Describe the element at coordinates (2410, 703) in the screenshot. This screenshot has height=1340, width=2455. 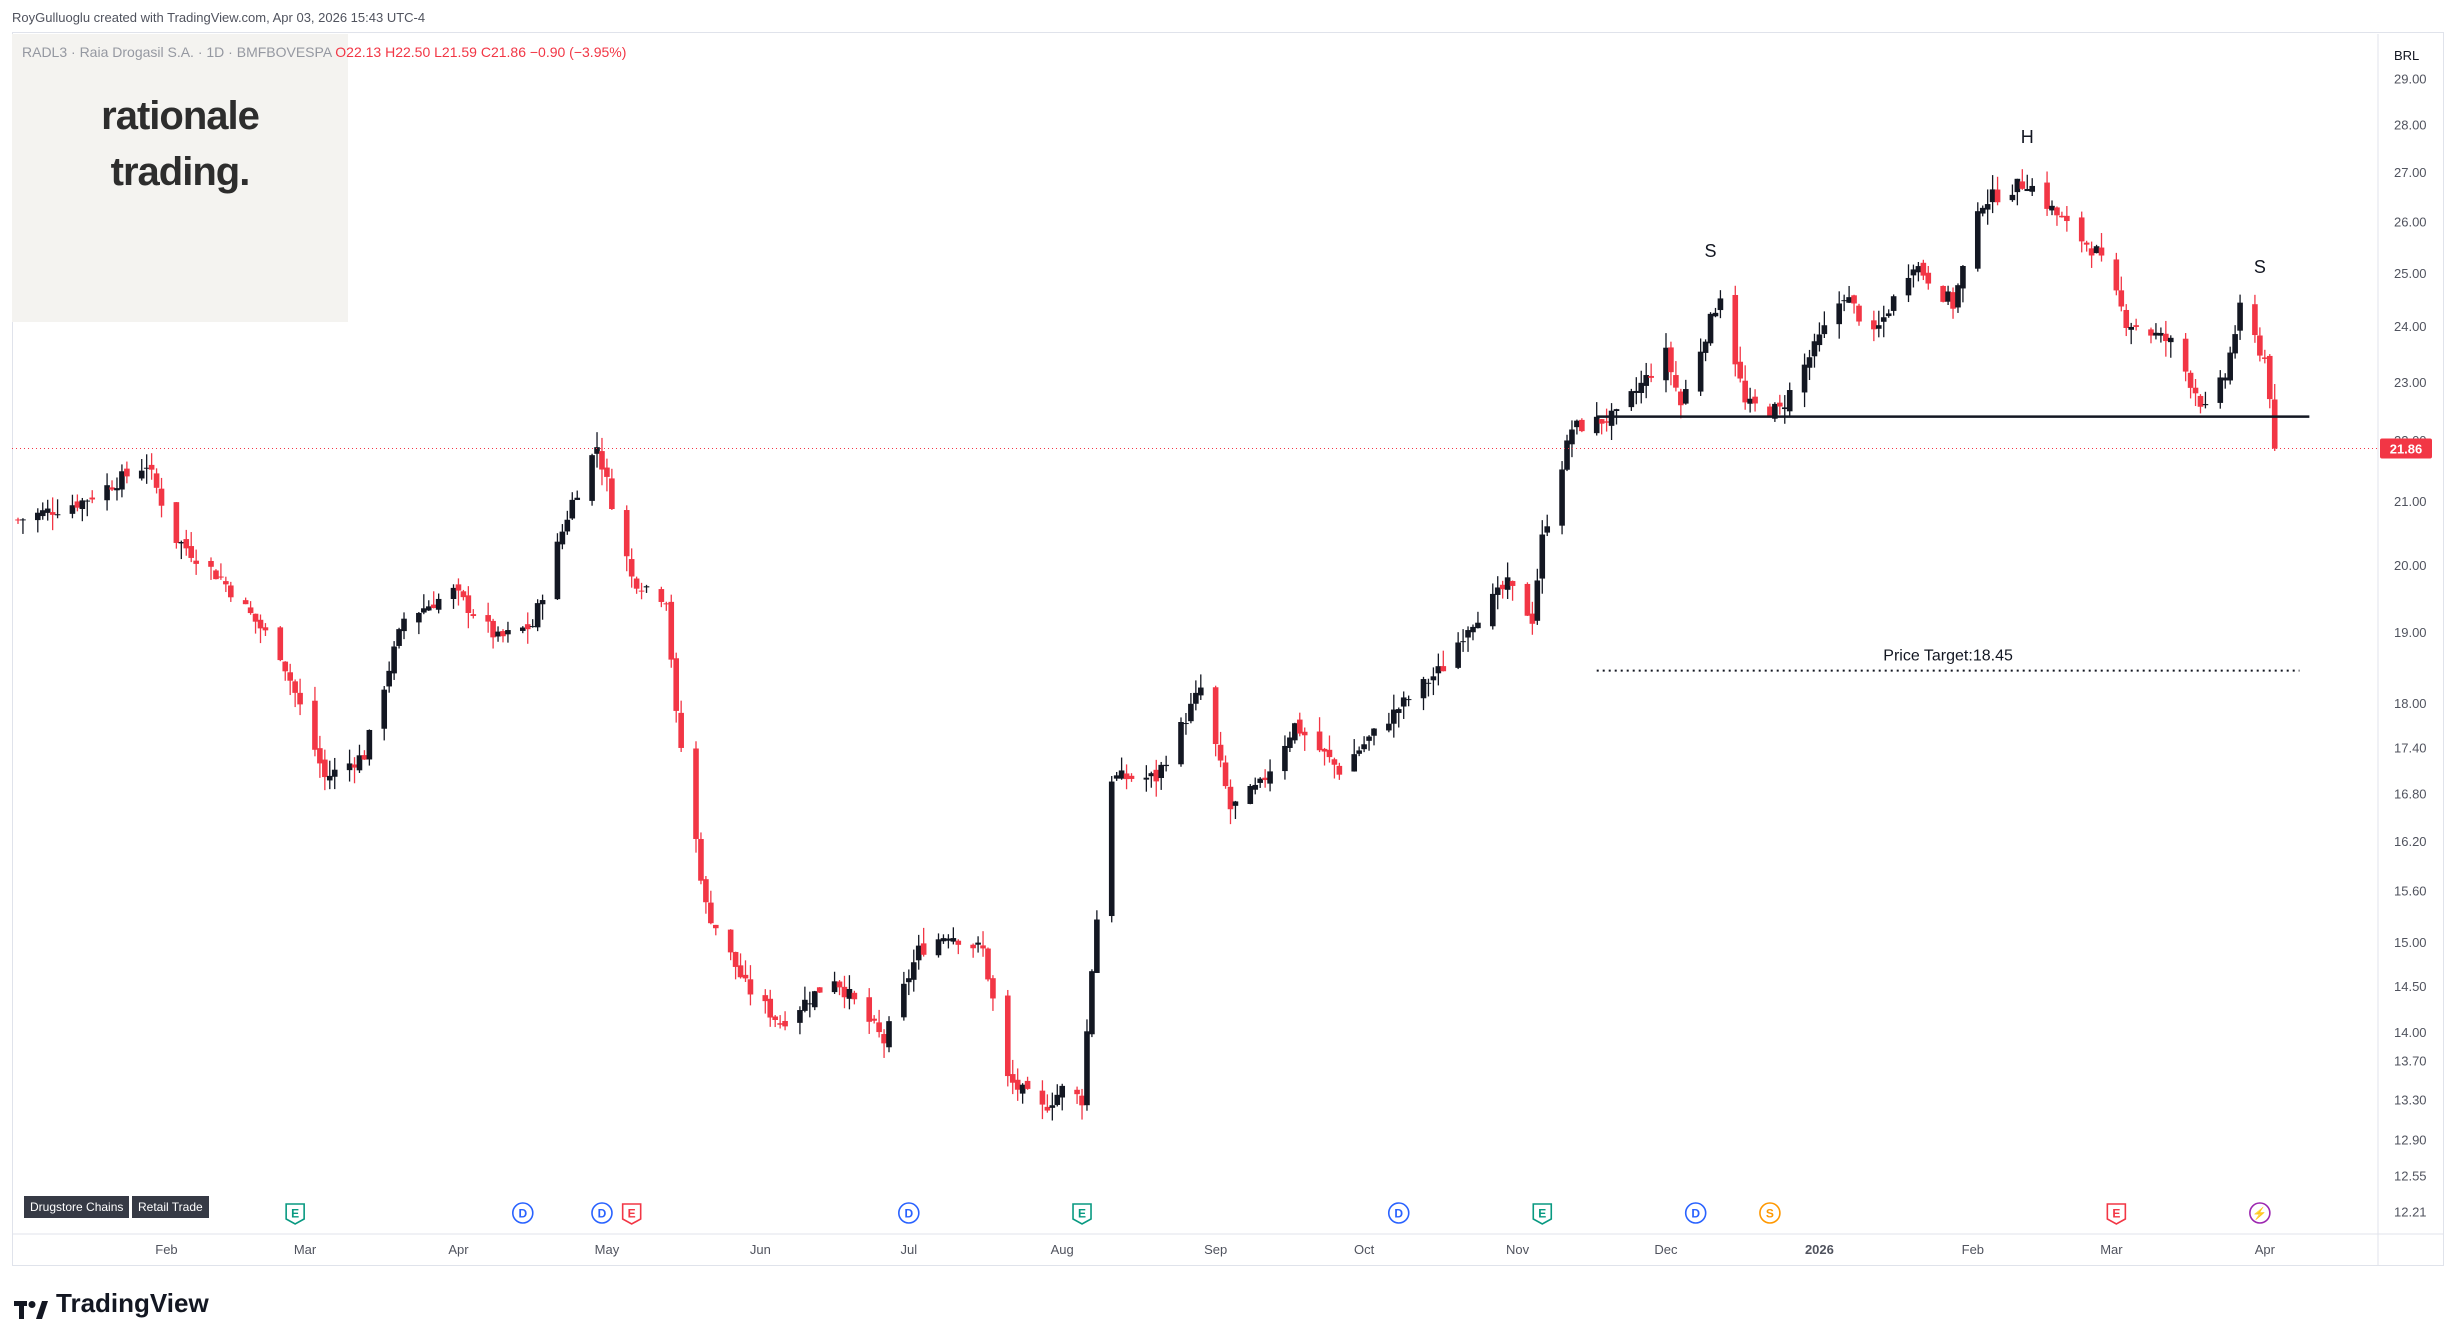
I see `y-tick-label: 18.00` at that location.